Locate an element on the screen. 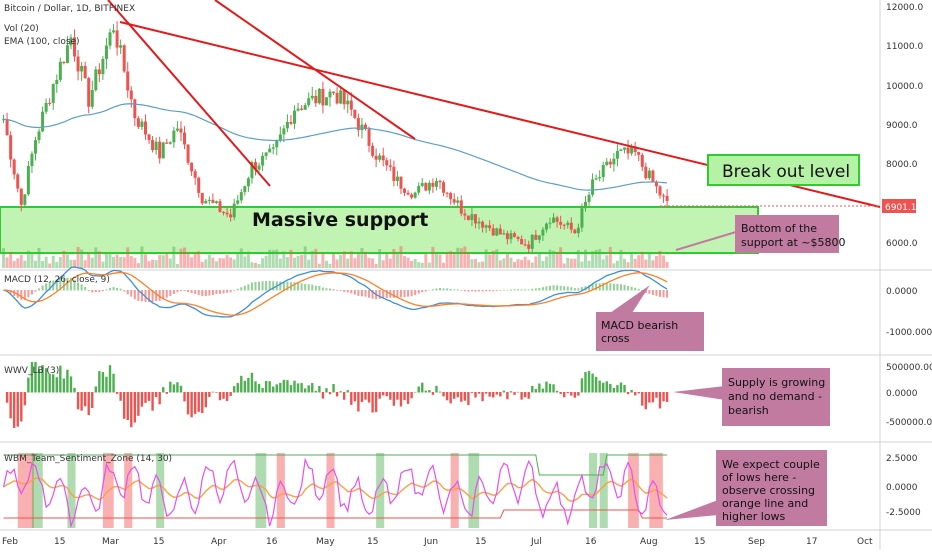  time-tick: 15 is located at coordinates (59, 542).